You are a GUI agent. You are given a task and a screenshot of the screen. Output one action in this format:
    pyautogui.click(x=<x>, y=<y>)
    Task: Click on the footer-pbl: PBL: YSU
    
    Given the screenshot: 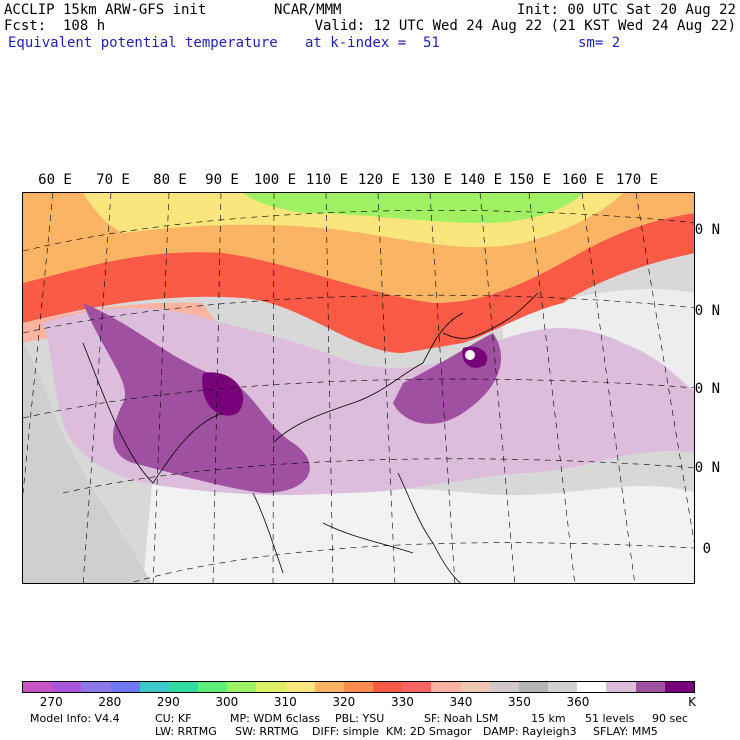 What is the action you would take?
    pyautogui.click(x=360, y=718)
    